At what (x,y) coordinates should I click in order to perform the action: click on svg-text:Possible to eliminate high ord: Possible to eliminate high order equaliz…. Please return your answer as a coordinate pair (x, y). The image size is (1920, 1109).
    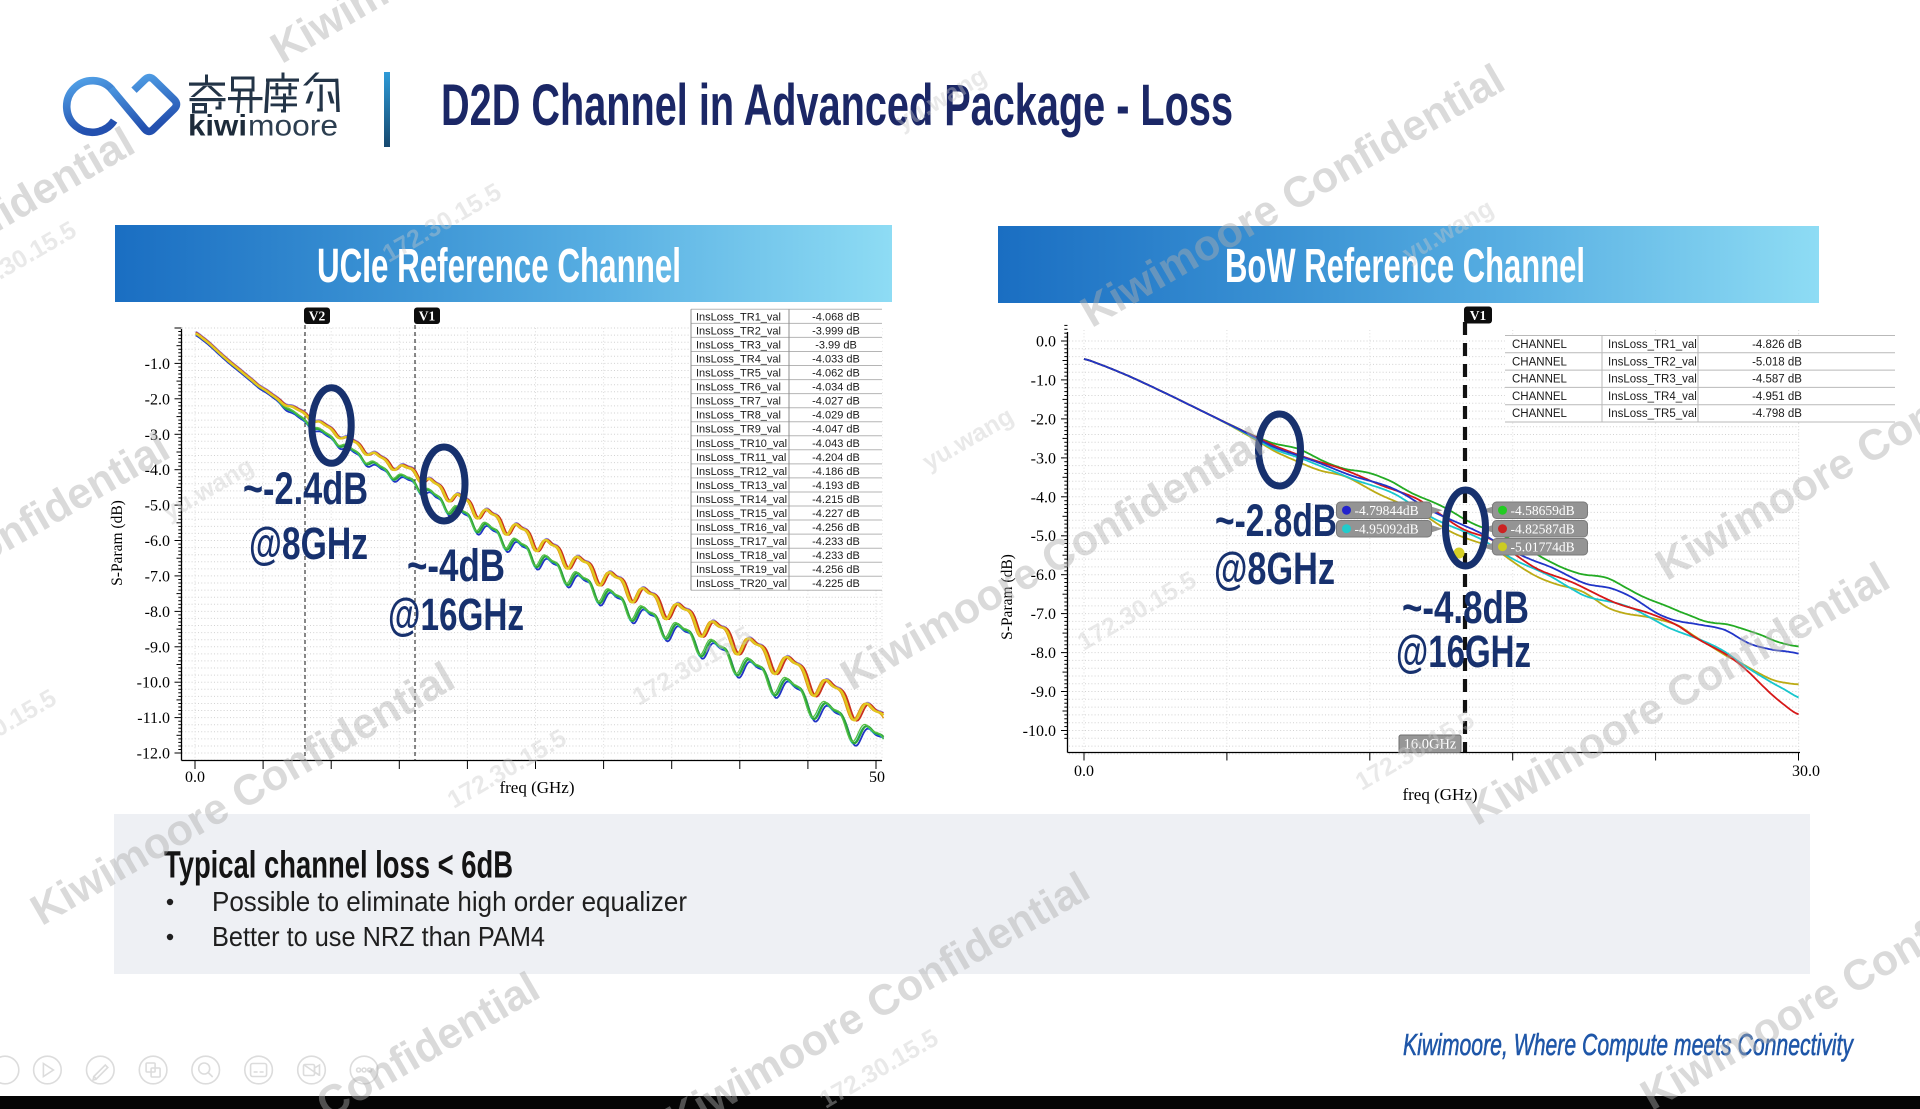
    Looking at the image, I should click on (449, 901).